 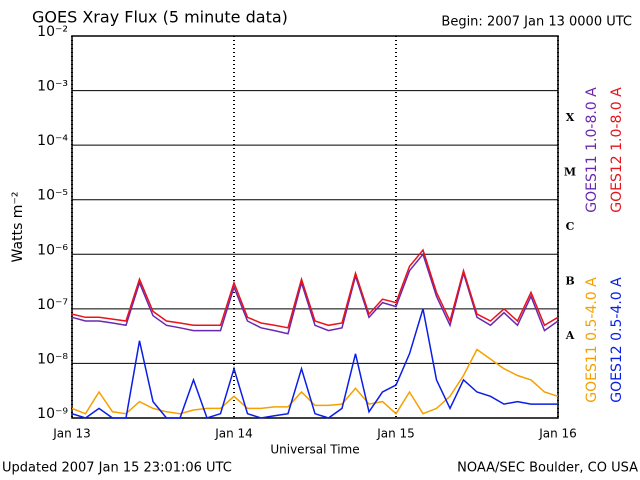 I want to click on chart-subtitle: Begin: 2007 Jan 13 0000 UTC, so click(x=536, y=22).